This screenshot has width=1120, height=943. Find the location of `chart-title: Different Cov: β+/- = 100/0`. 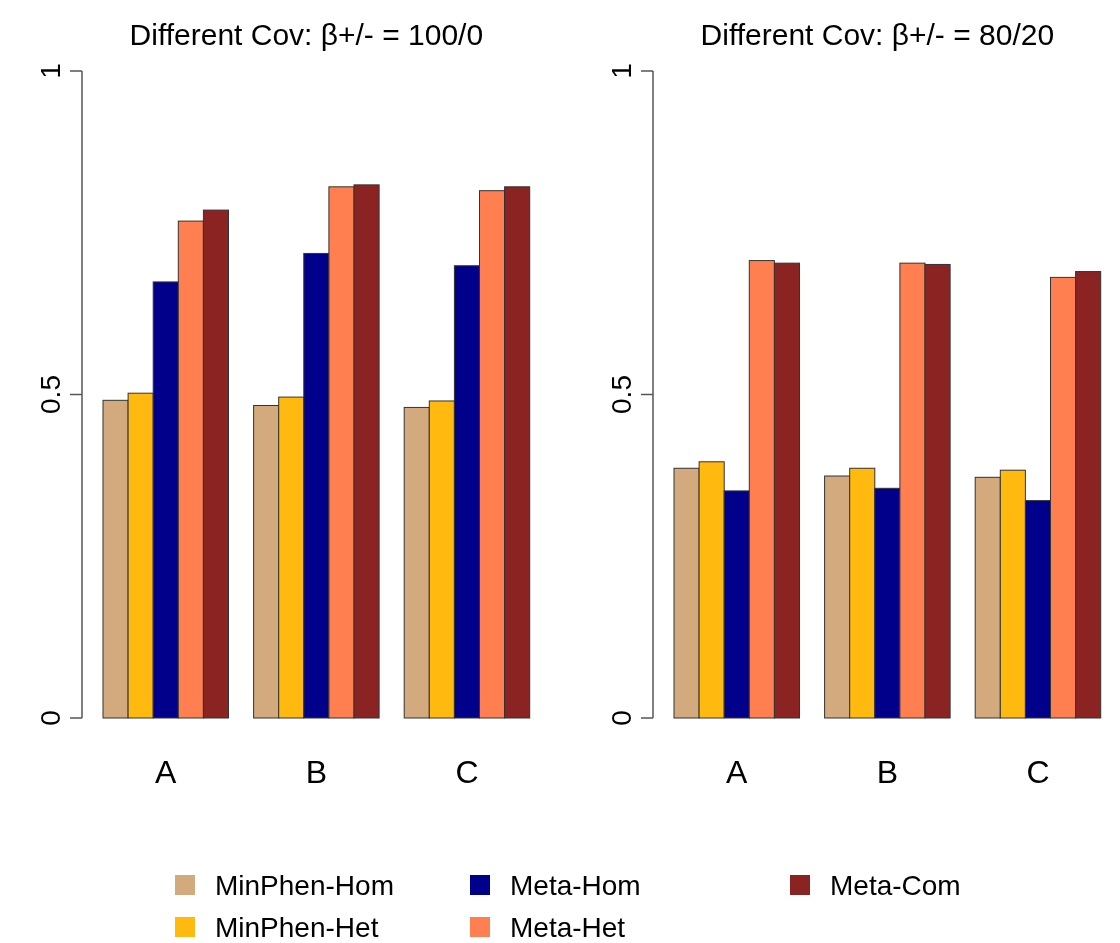

chart-title: Different Cov: β+/- = 100/0 is located at coordinates (306, 34).